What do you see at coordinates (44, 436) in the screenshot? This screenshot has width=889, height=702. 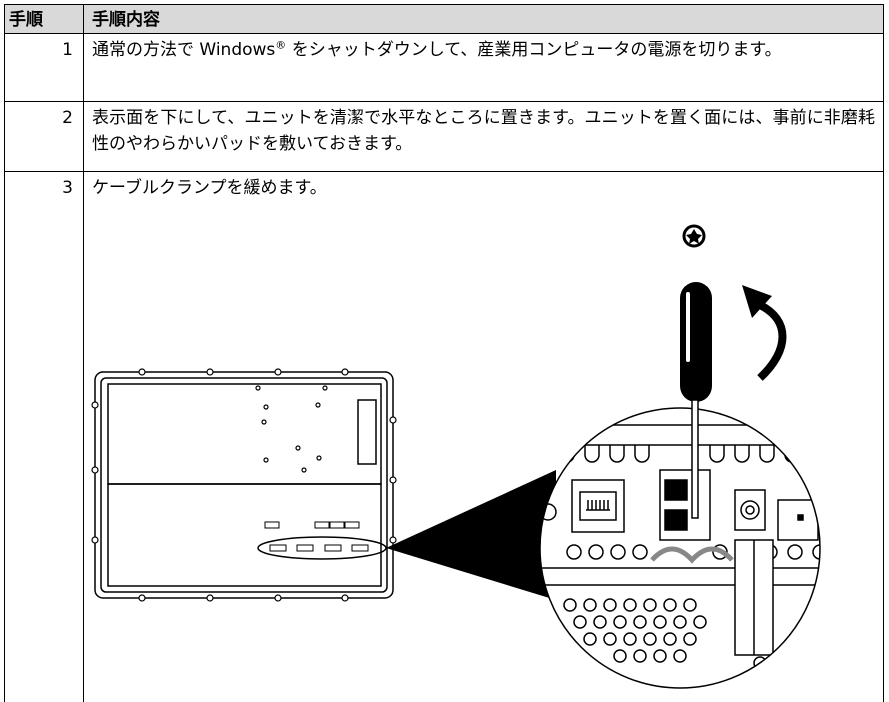 I see `step-number: 3` at bounding box center [44, 436].